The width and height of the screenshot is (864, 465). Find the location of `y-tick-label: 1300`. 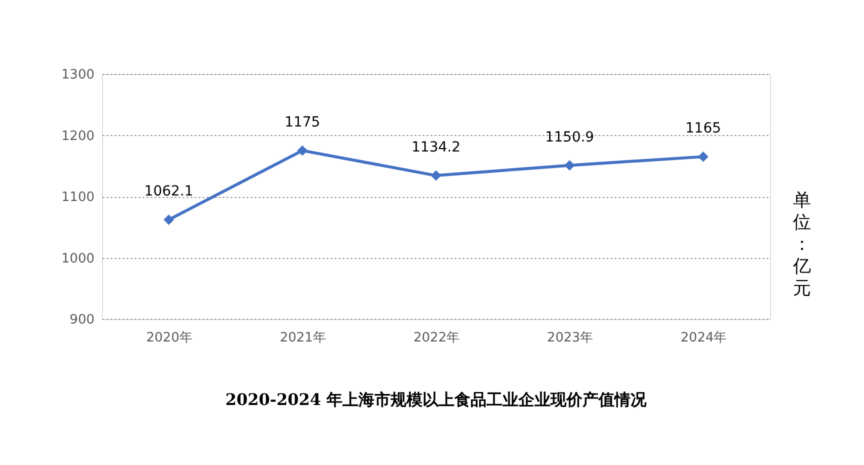

y-tick-label: 1300 is located at coordinates (77, 75).